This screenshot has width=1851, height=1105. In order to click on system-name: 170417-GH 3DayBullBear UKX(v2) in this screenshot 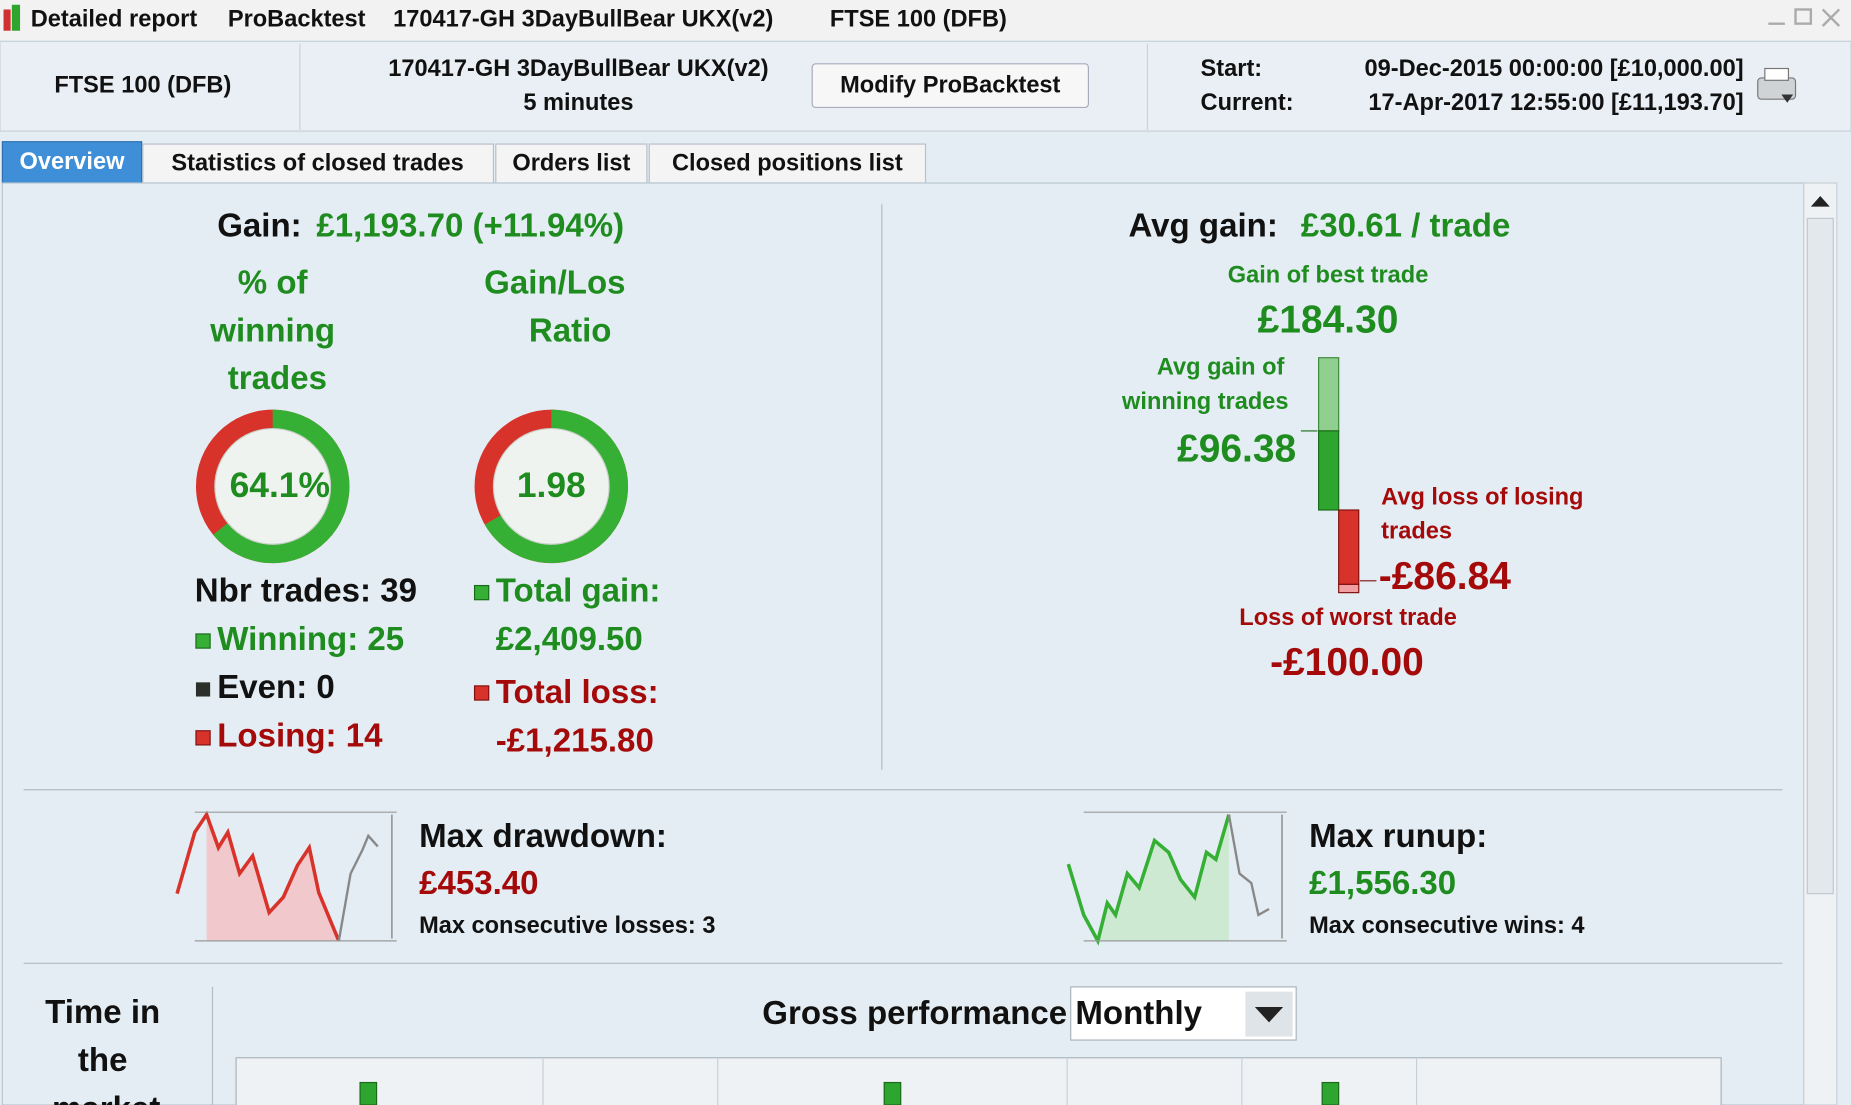, I will do `click(578, 69)`.